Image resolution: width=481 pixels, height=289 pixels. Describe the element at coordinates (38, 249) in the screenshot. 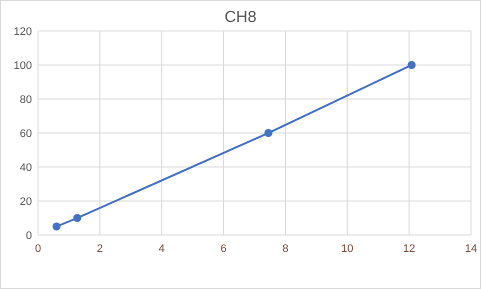

I see `x-tick-label: 0` at that location.